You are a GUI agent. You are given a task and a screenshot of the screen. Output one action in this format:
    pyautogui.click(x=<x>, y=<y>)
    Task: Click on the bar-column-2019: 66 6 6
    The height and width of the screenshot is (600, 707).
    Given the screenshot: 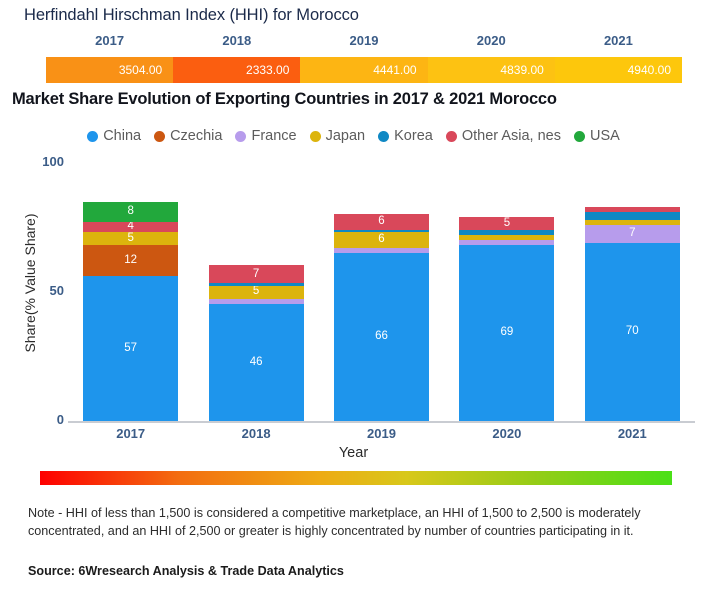 What is the action you would take?
    pyautogui.click(x=381, y=317)
    